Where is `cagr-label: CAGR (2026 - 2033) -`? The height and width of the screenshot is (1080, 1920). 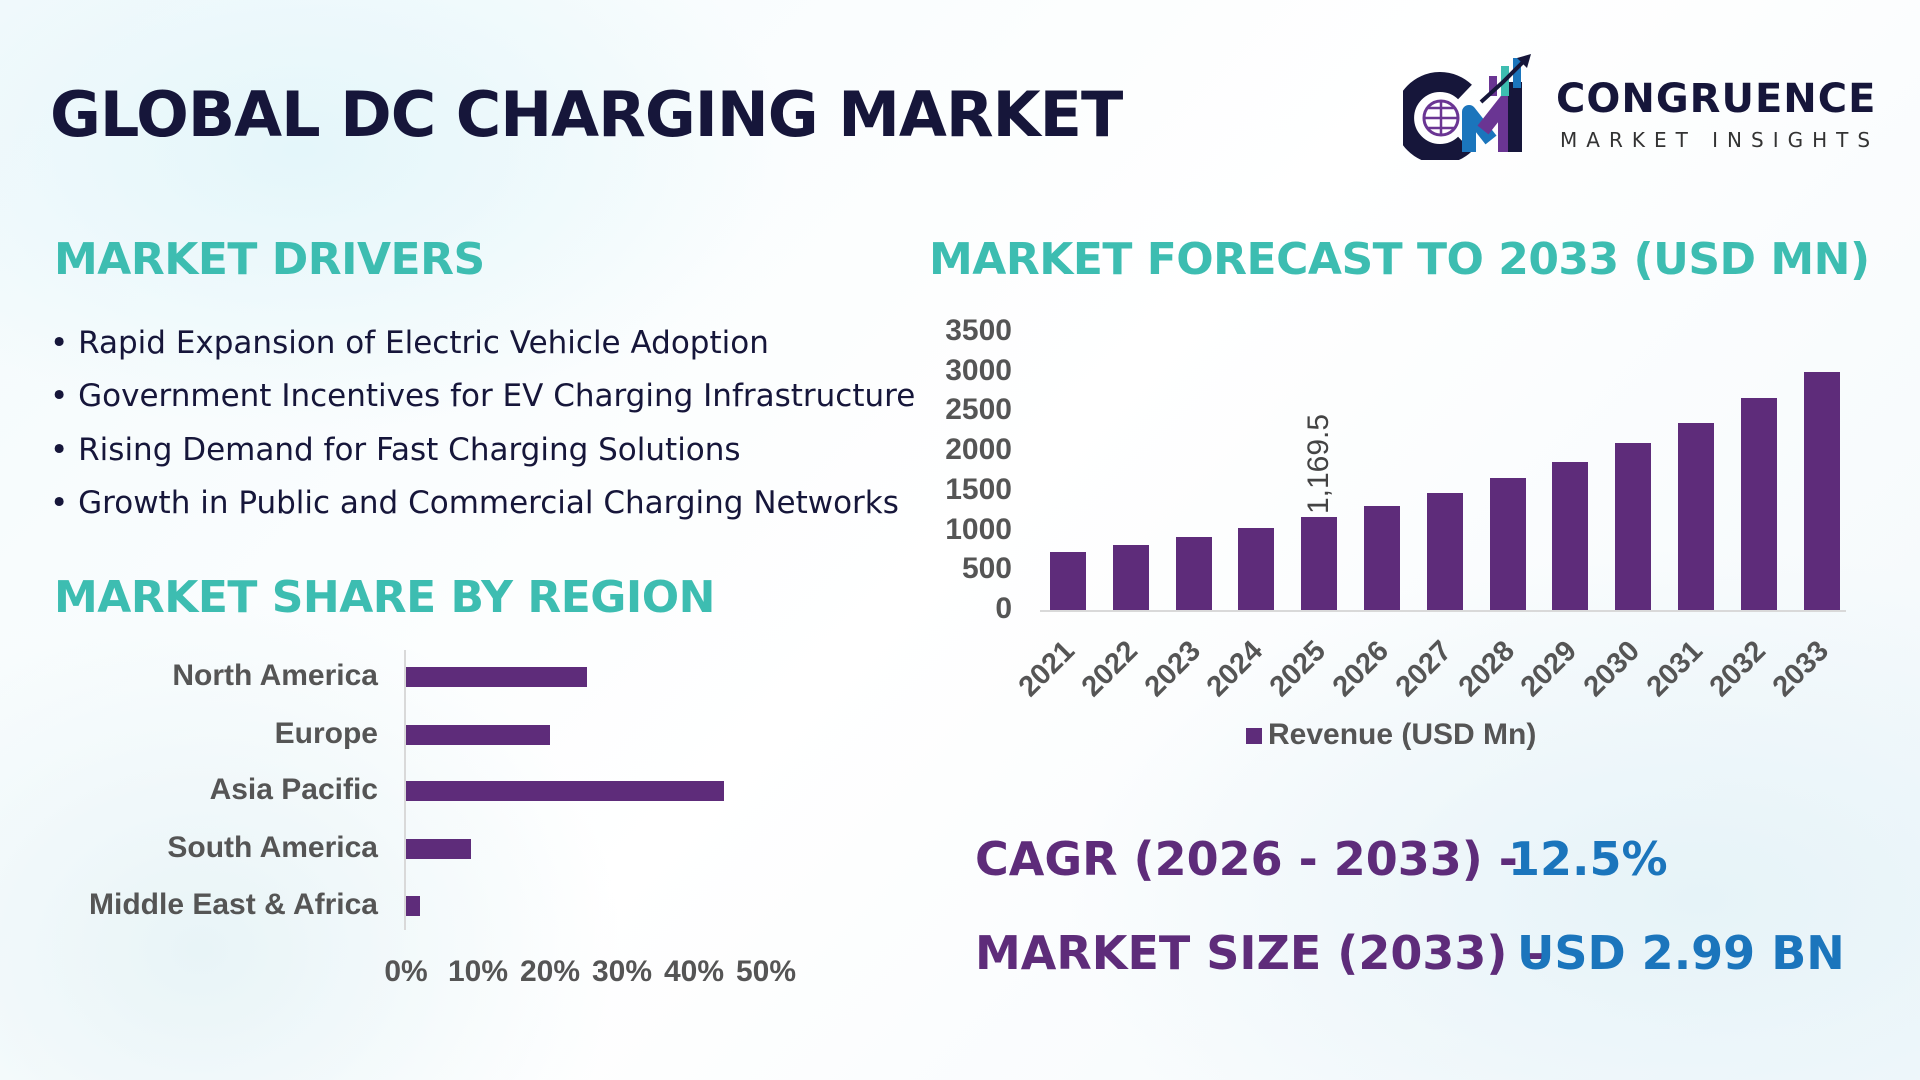
cagr-label: CAGR (2026 - 2033) - is located at coordinates (1246, 859).